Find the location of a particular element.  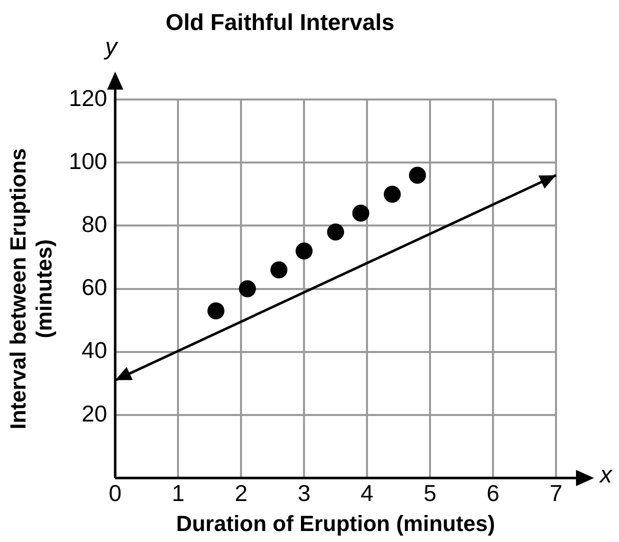

x-tick-label: 5 is located at coordinates (430, 493).